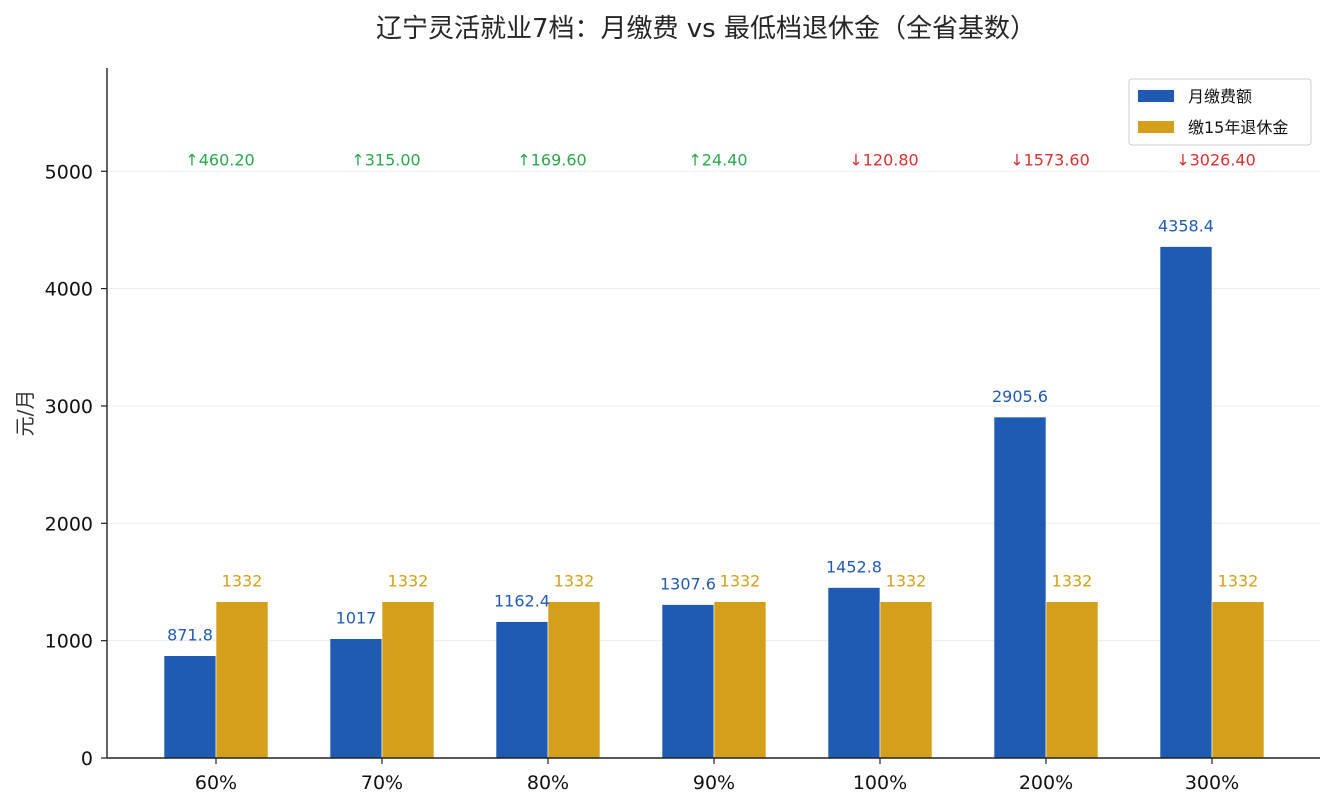 The height and width of the screenshot is (810, 1335). Describe the element at coordinates (385, 160) in the screenshot. I see `difference-annotation: ↑315.00` at that location.